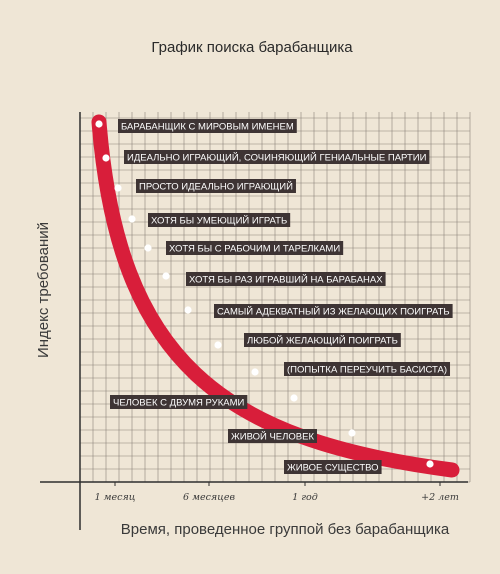 This screenshot has width=500, height=574. I want to click on x-tick-label: 1 год, so click(305, 497).